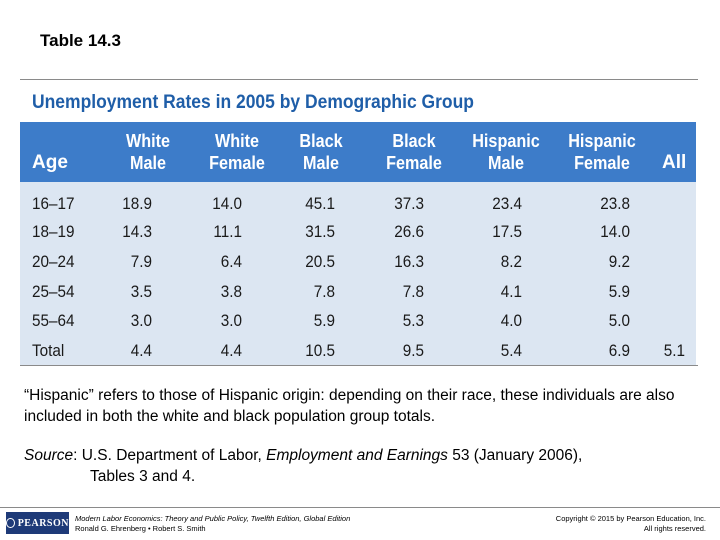 The image size is (720, 540). Describe the element at coordinates (409, 203) in the screenshot. I see `value-cell: 37.3` at that location.